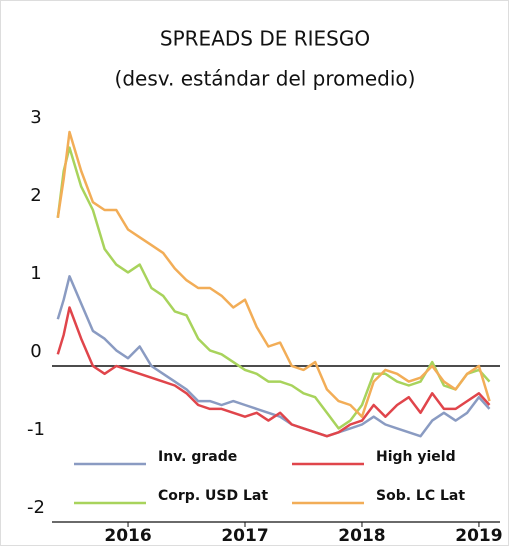 Image resolution: width=509 pixels, height=546 pixels. Describe the element at coordinates (416, 457) in the screenshot. I see `legend-label: High yield` at that location.